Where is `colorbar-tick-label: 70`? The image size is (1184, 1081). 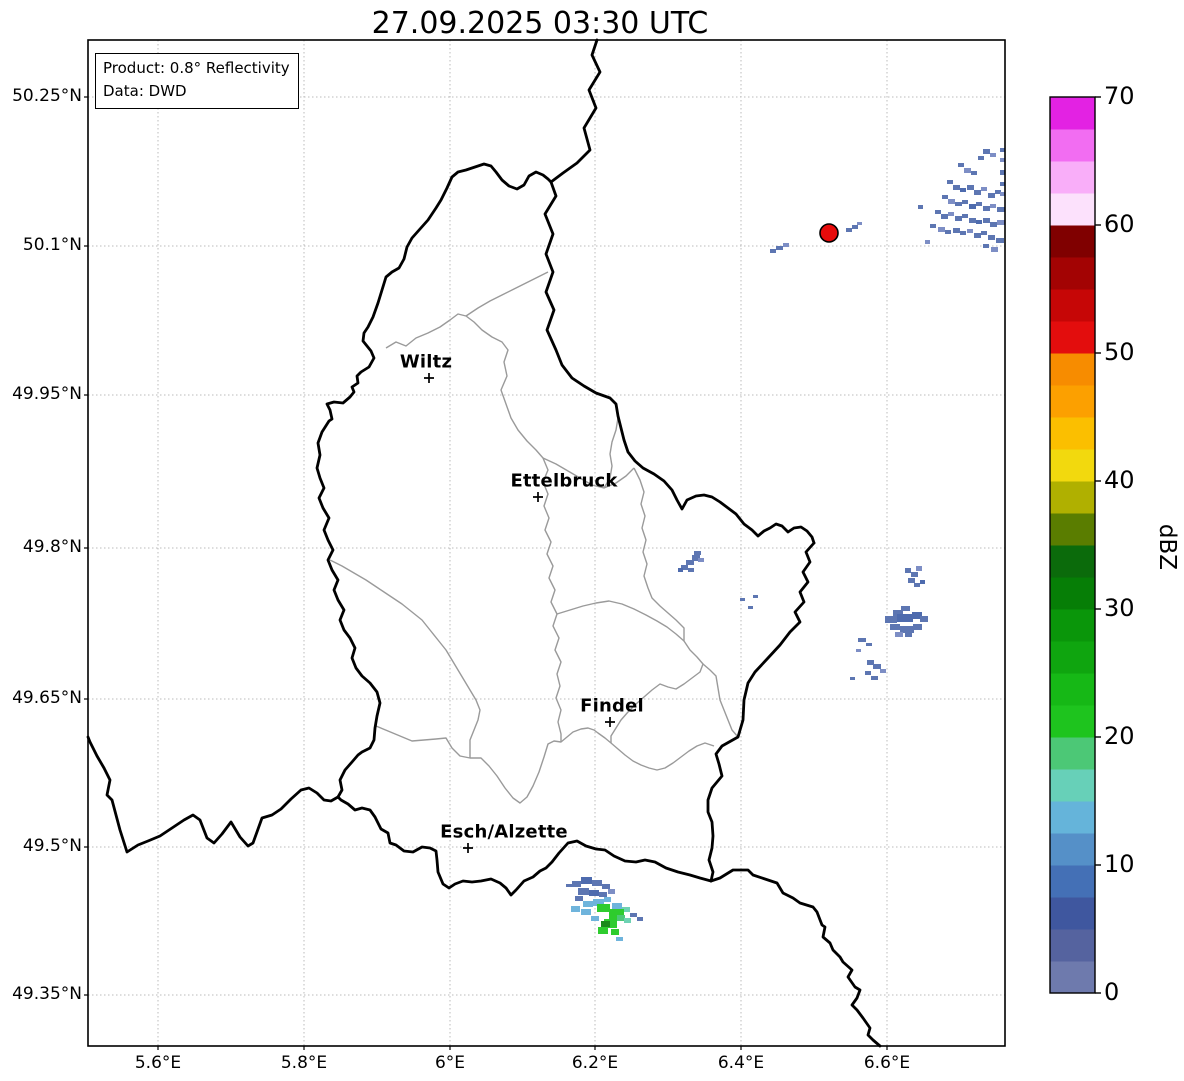 colorbar-tick-label: 70 is located at coordinates (1119, 96).